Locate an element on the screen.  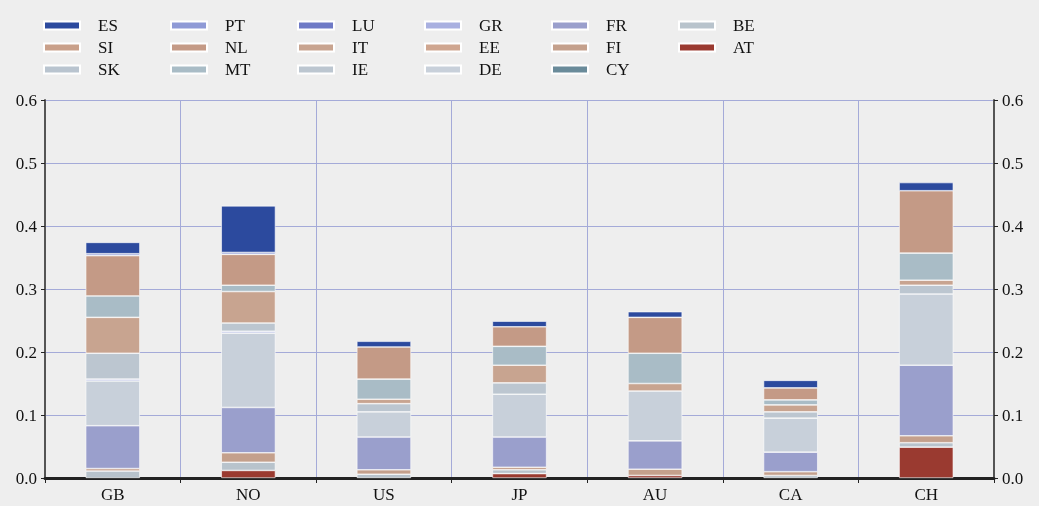
y2-tick-label: 0.0 is located at coordinates (1013, 478).